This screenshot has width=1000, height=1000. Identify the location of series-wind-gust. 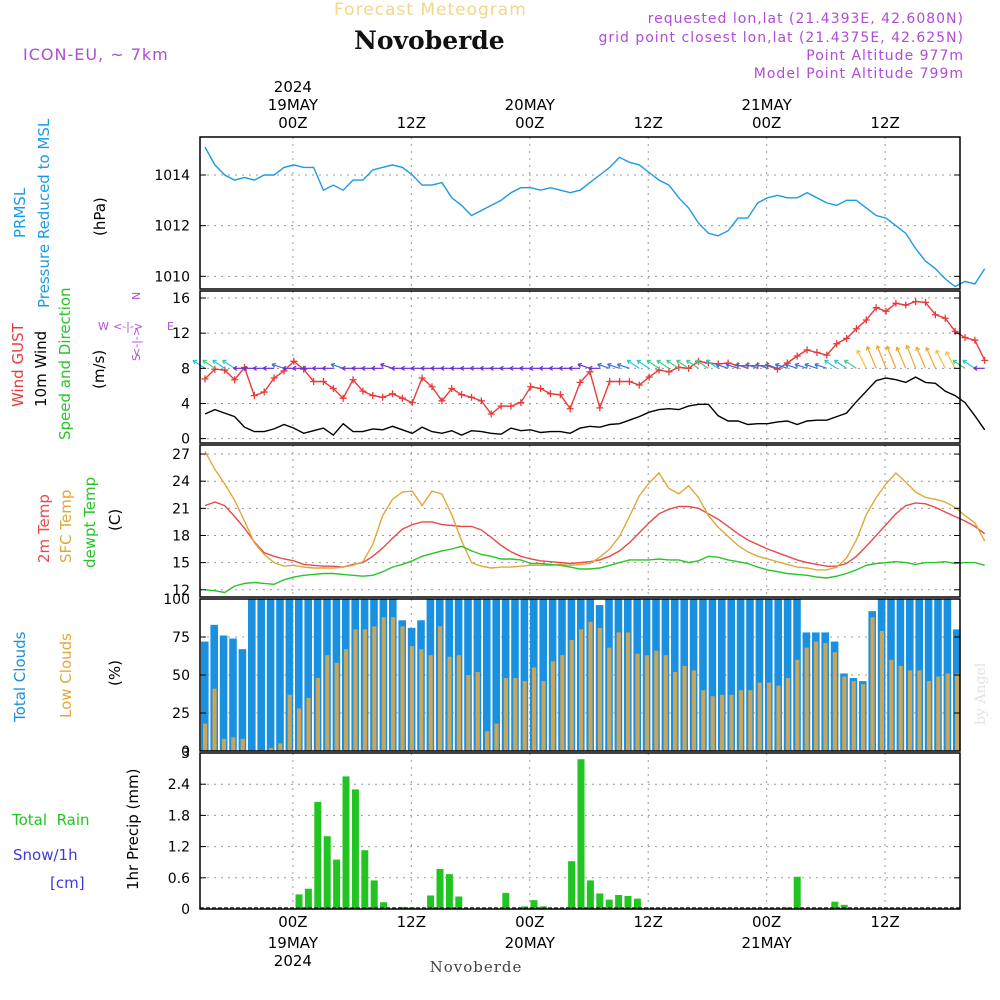
(595, 357).